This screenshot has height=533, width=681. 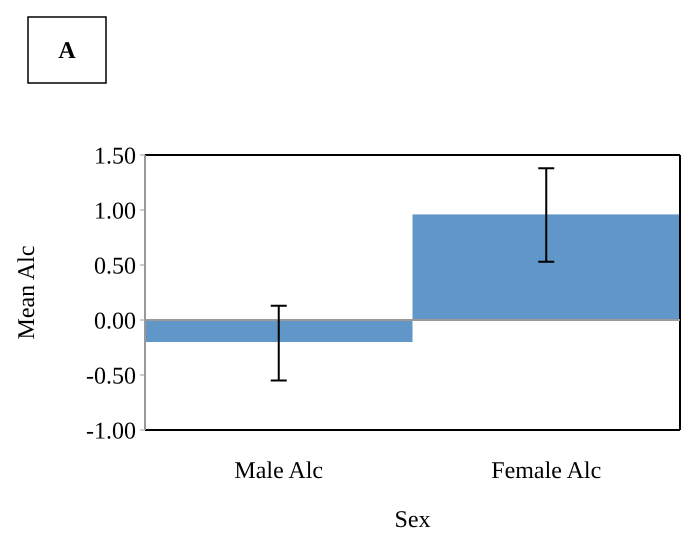 I want to click on x-tick-label: Female Alc, so click(x=546, y=471).